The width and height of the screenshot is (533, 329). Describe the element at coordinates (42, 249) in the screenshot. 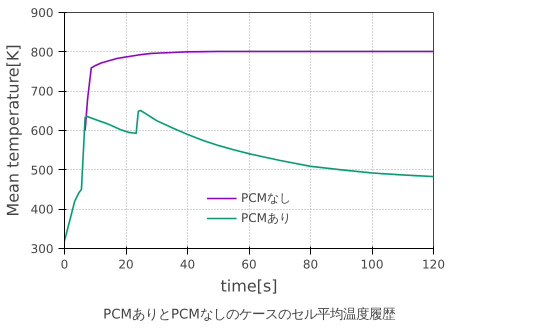

I see `y-tick-label: 300` at that location.